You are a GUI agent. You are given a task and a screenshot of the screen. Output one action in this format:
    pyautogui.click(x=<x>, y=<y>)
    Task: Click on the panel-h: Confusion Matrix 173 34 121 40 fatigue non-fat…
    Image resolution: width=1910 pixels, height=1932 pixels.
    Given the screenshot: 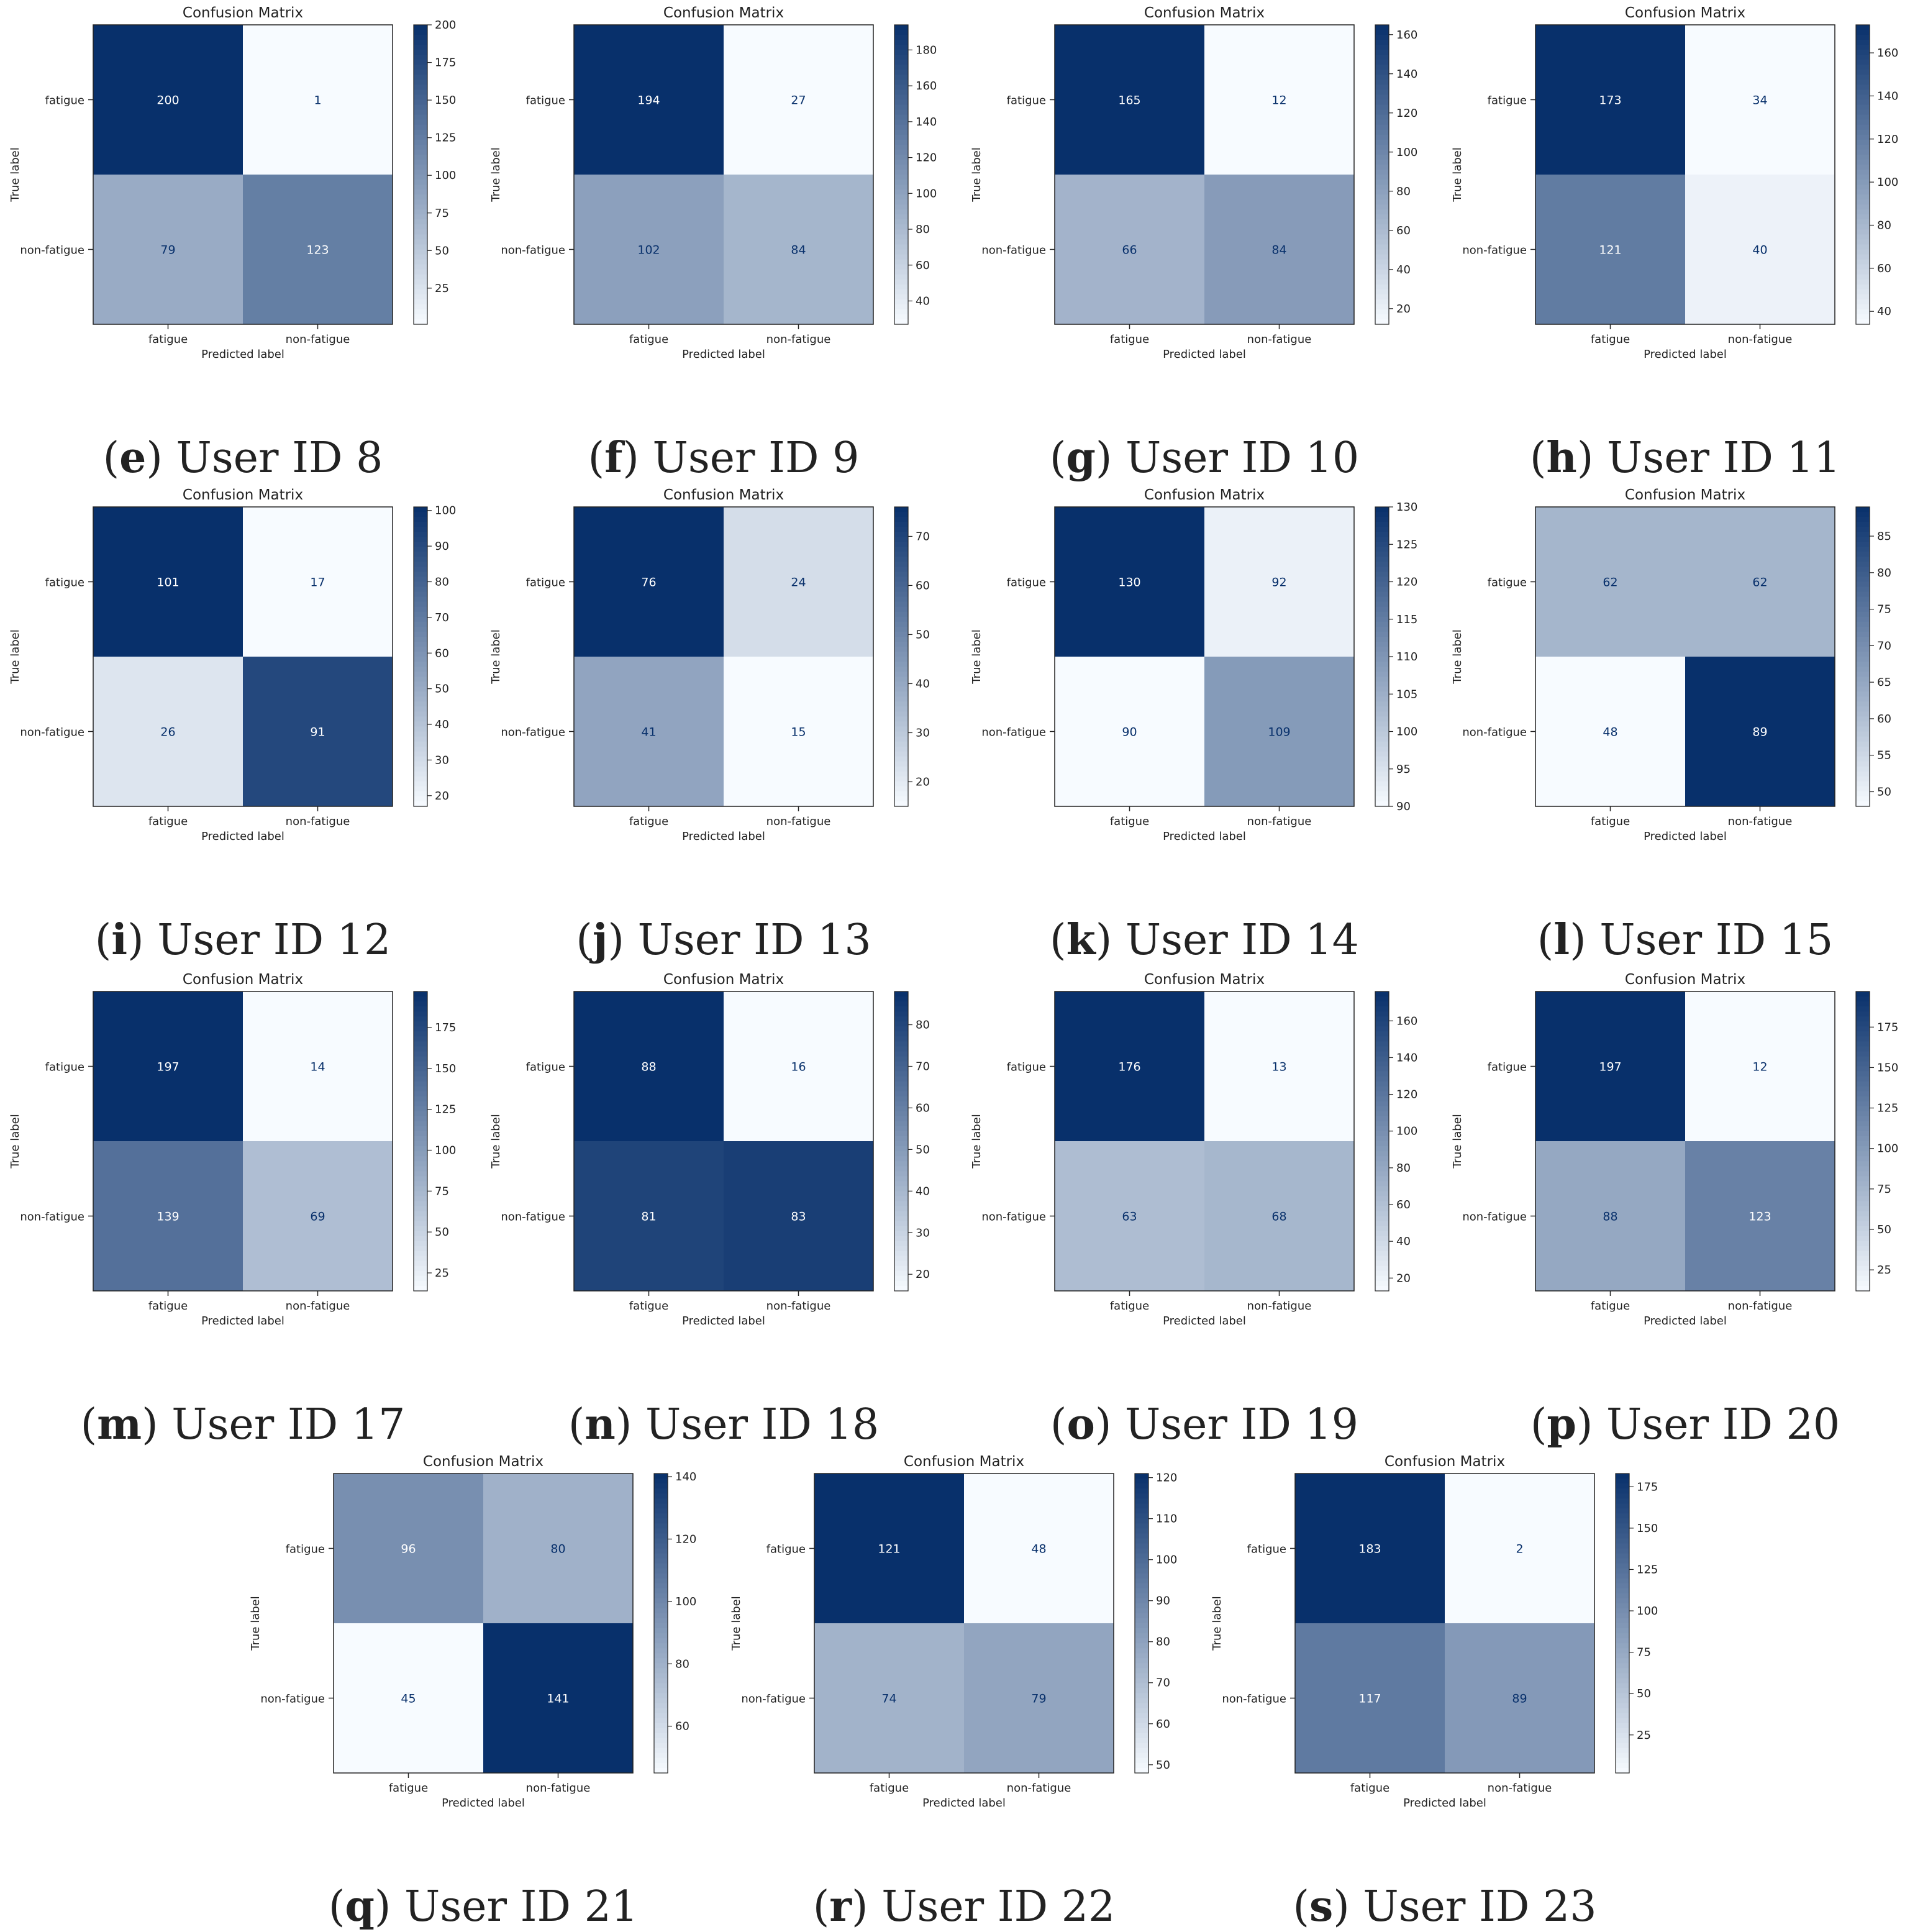 What is the action you would take?
    pyautogui.click(x=1674, y=244)
    